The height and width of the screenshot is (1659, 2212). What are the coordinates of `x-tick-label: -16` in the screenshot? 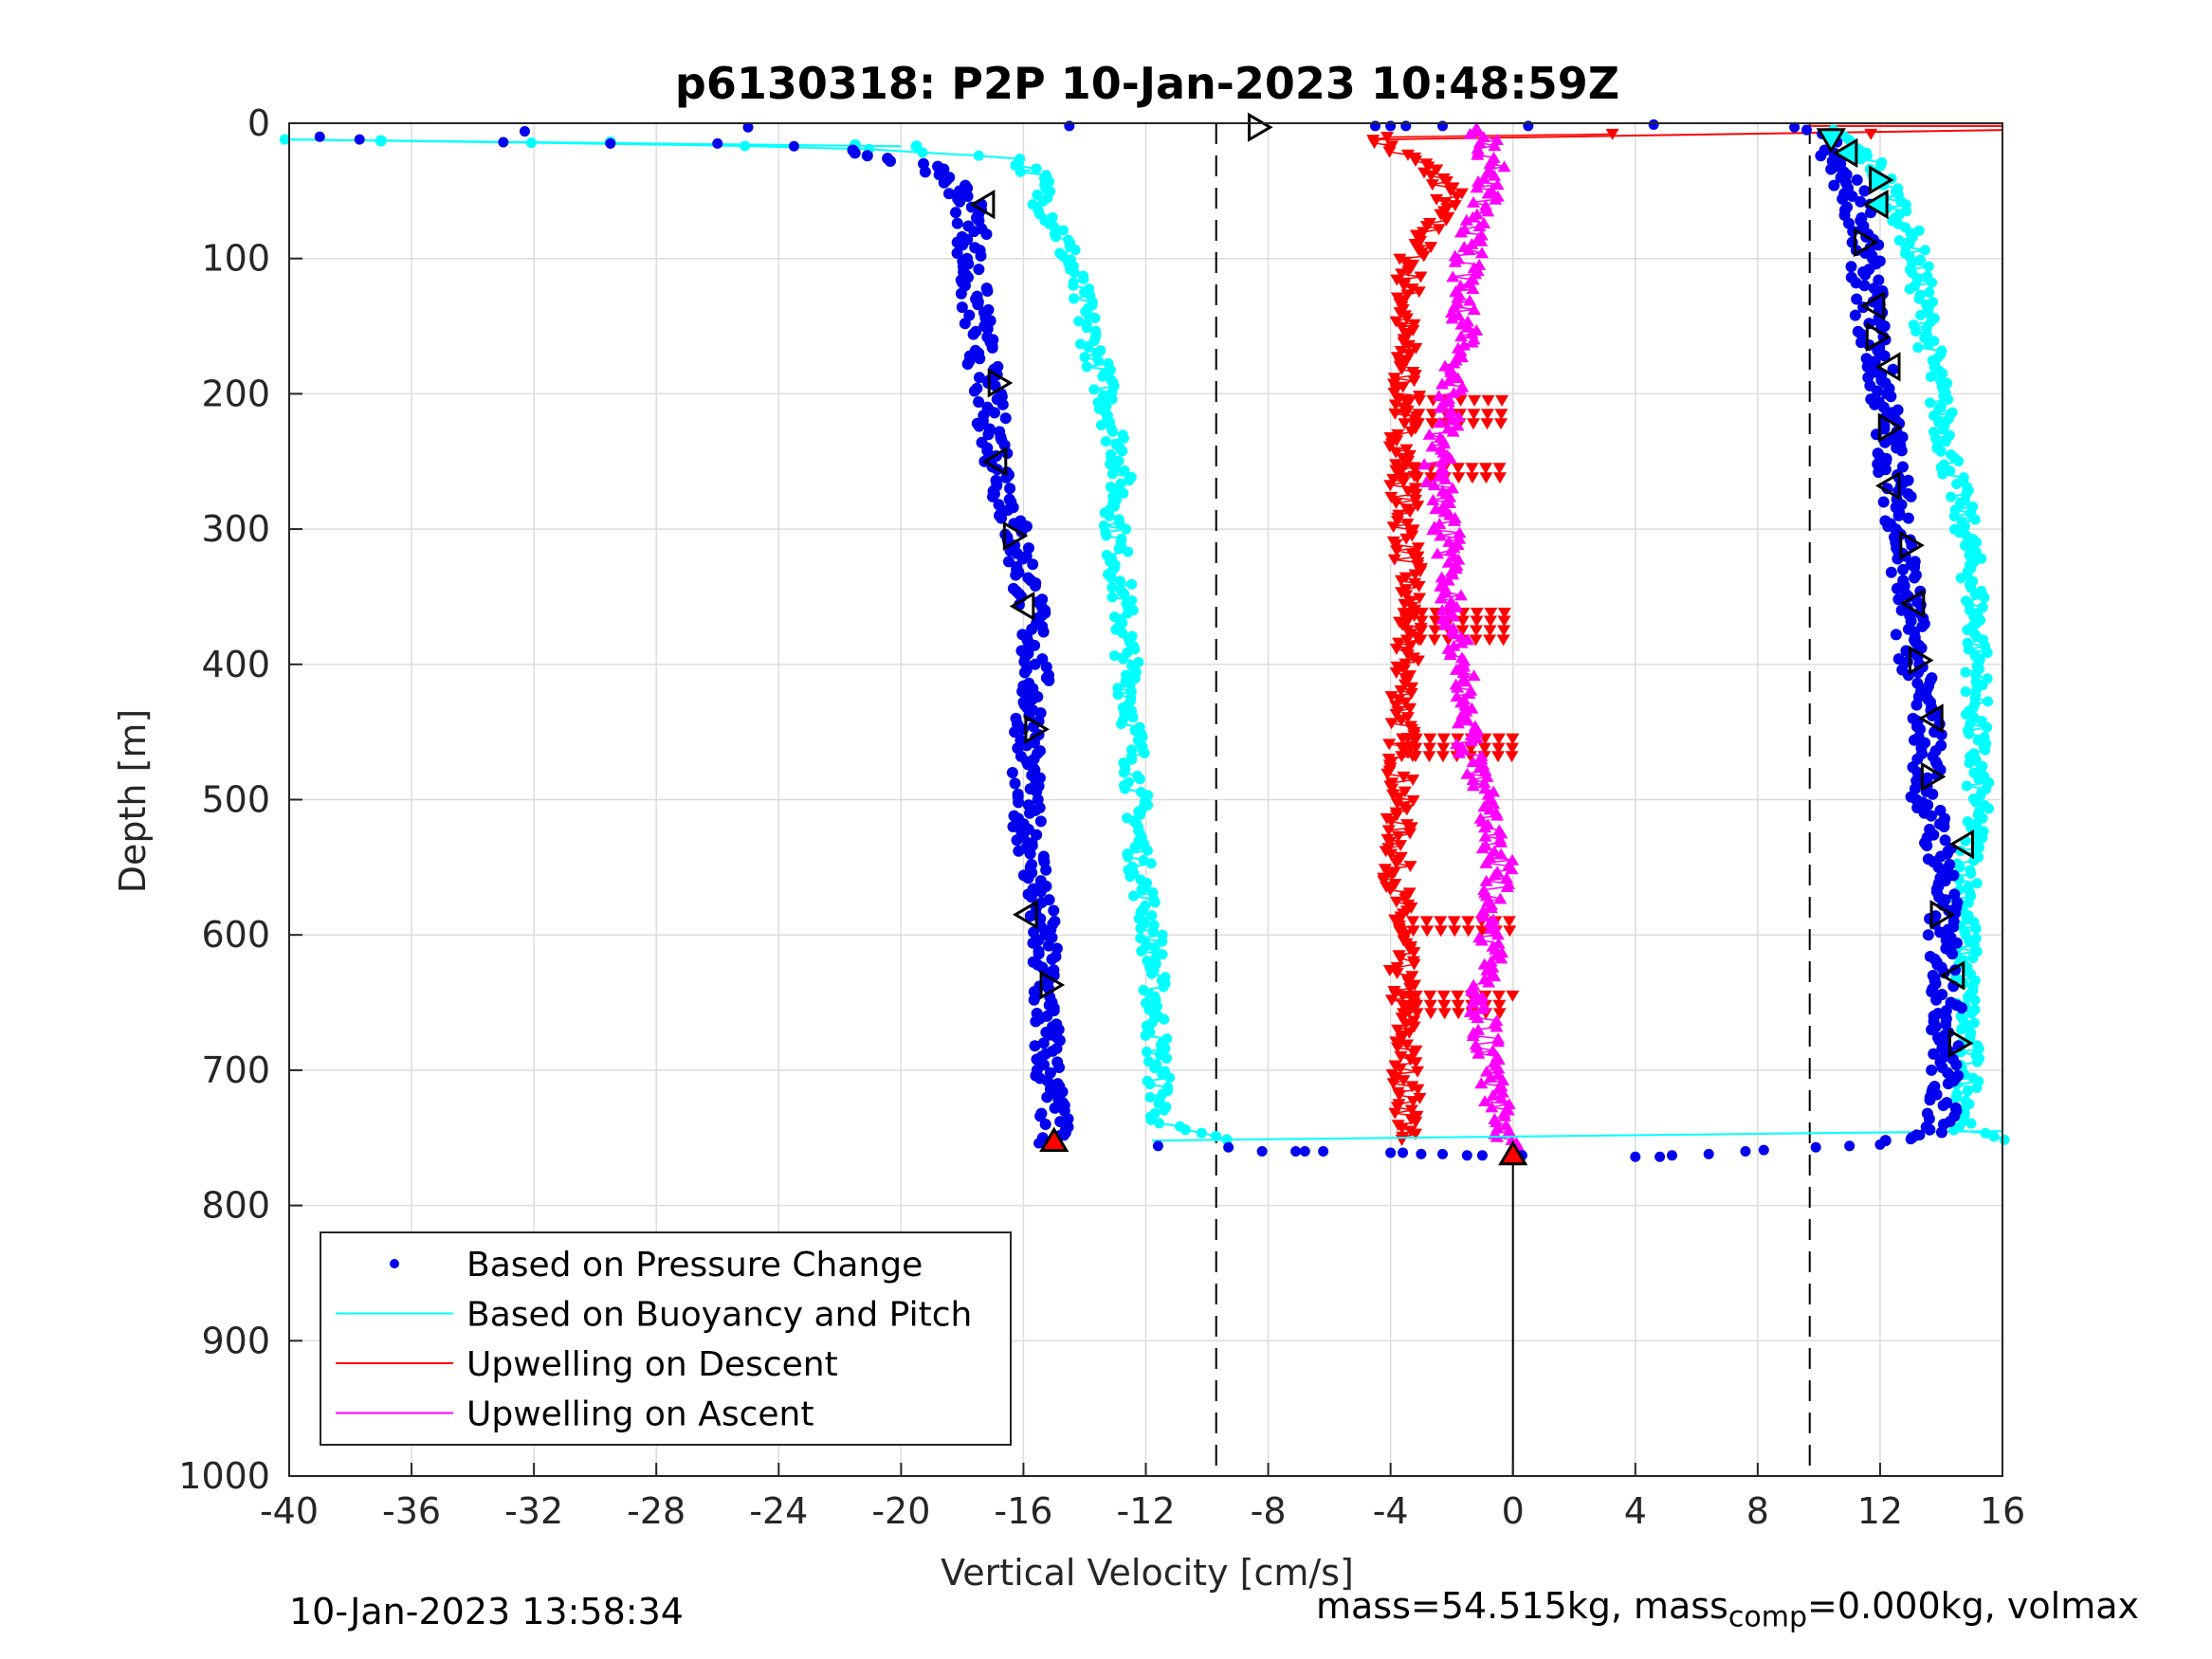 It's located at (1023, 1511).